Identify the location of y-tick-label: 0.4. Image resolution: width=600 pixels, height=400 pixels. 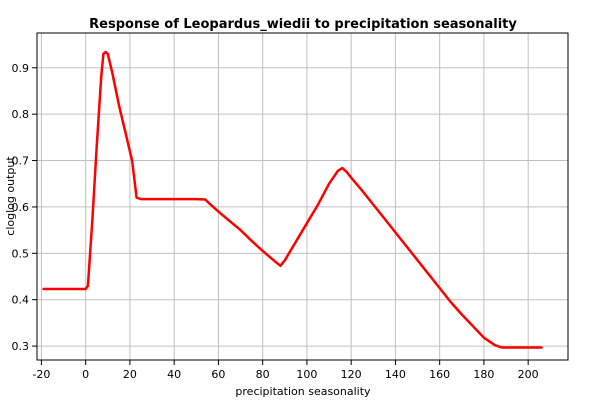
(21, 300).